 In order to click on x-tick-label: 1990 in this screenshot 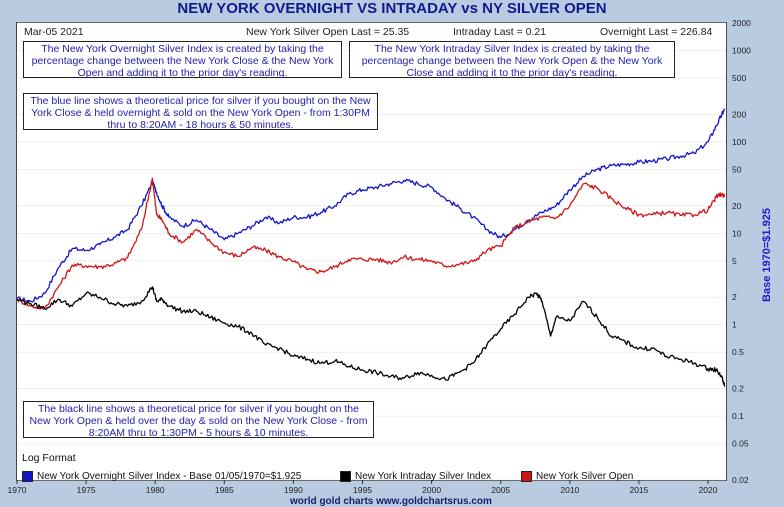, I will do `click(293, 490)`.